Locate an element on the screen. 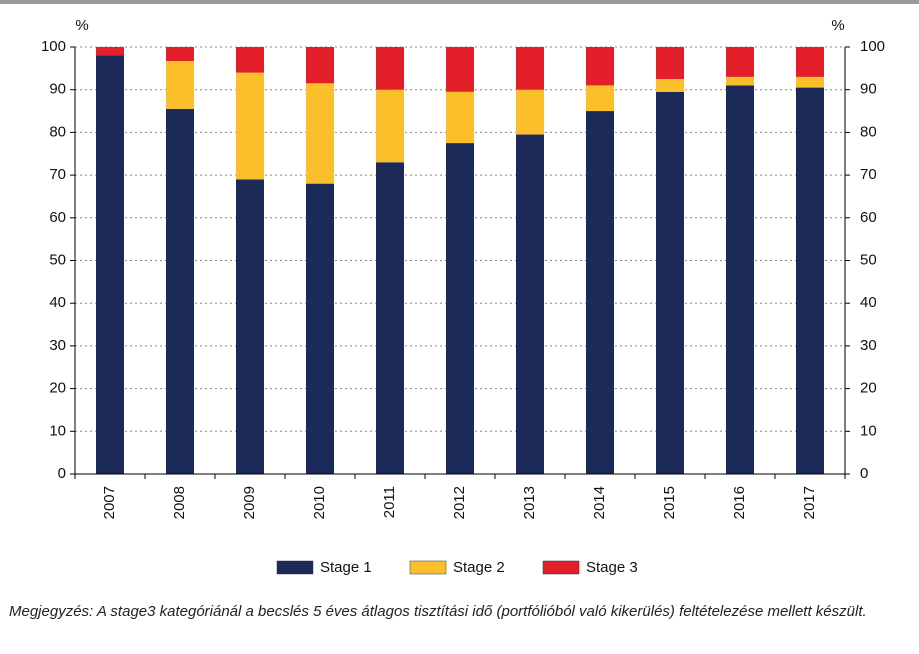 This screenshot has width=919, height=654. y-tick-label: 70 is located at coordinates (57, 174).